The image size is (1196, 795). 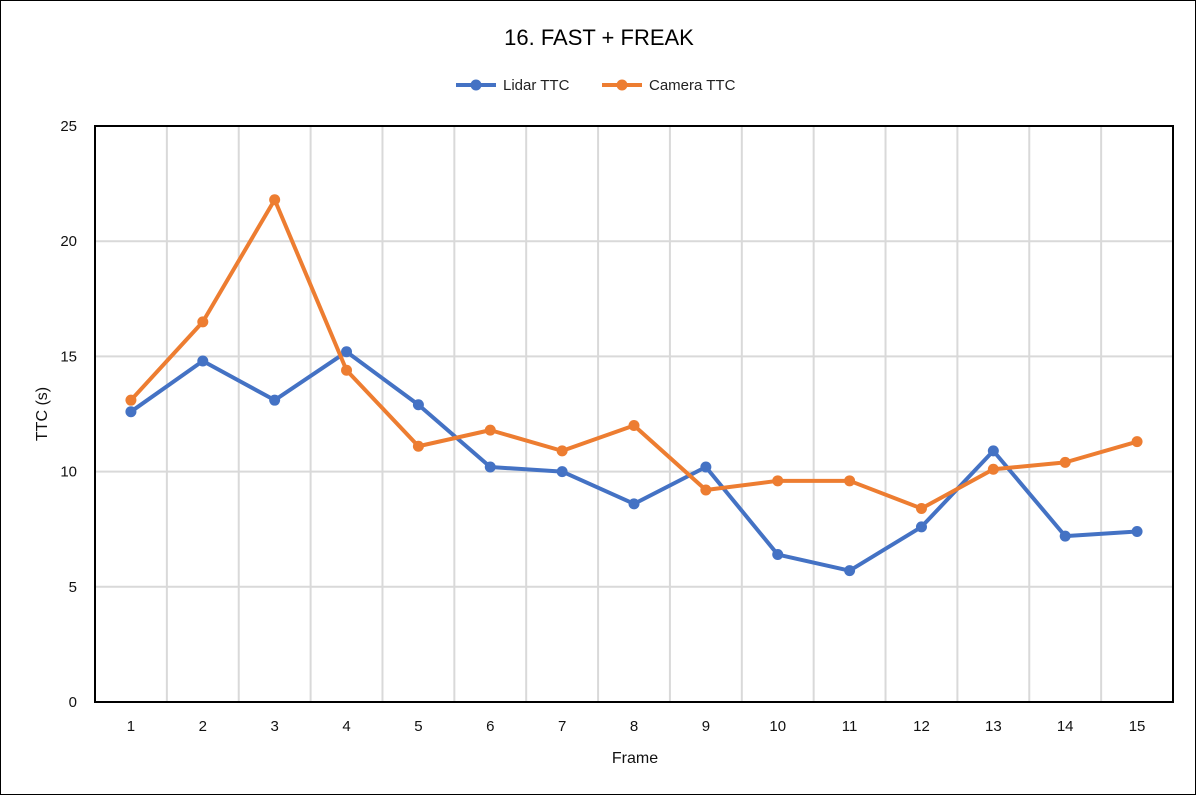 What do you see at coordinates (562, 726) in the screenshot?
I see `x-tick-label: 7` at bounding box center [562, 726].